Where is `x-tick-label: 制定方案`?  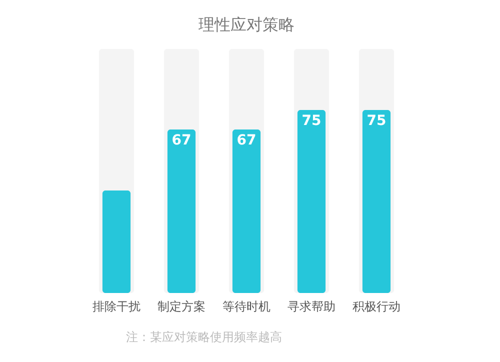
x-tick-label: 制定方案 is located at coordinates (182, 307).